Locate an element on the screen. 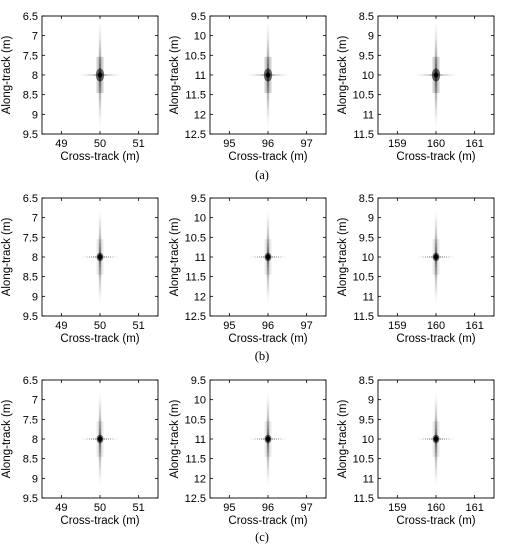 This screenshot has width=525, height=550. plot-8-ytick-label-2: 9.5 is located at coordinates (366, 420).